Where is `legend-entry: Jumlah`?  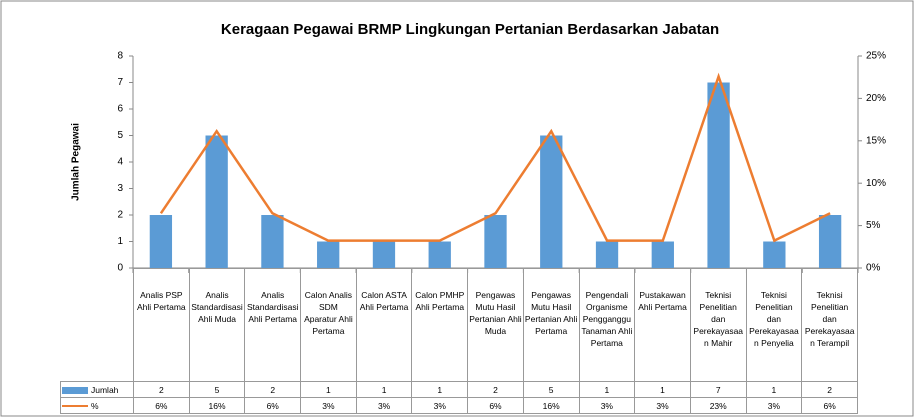
legend-entry: Jumlah is located at coordinates (97, 389).